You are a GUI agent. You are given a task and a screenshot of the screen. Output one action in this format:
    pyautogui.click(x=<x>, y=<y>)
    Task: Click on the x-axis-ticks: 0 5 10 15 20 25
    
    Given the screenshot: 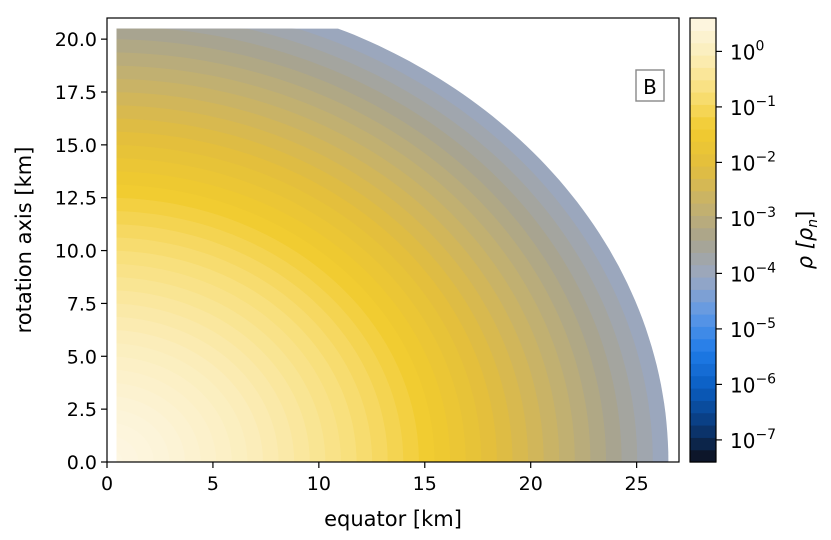 What is the action you would take?
    pyautogui.click(x=375, y=478)
    